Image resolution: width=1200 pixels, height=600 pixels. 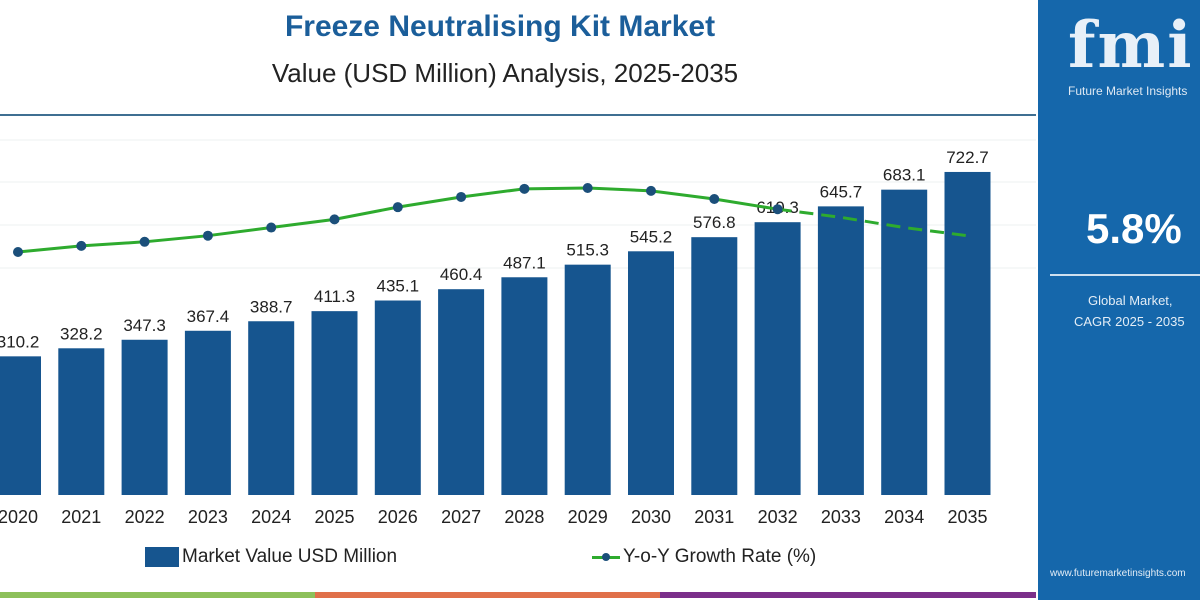 What do you see at coordinates (208, 517) in the screenshot?
I see `x-tick-2023: 2023` at bounding box center [208, 517].